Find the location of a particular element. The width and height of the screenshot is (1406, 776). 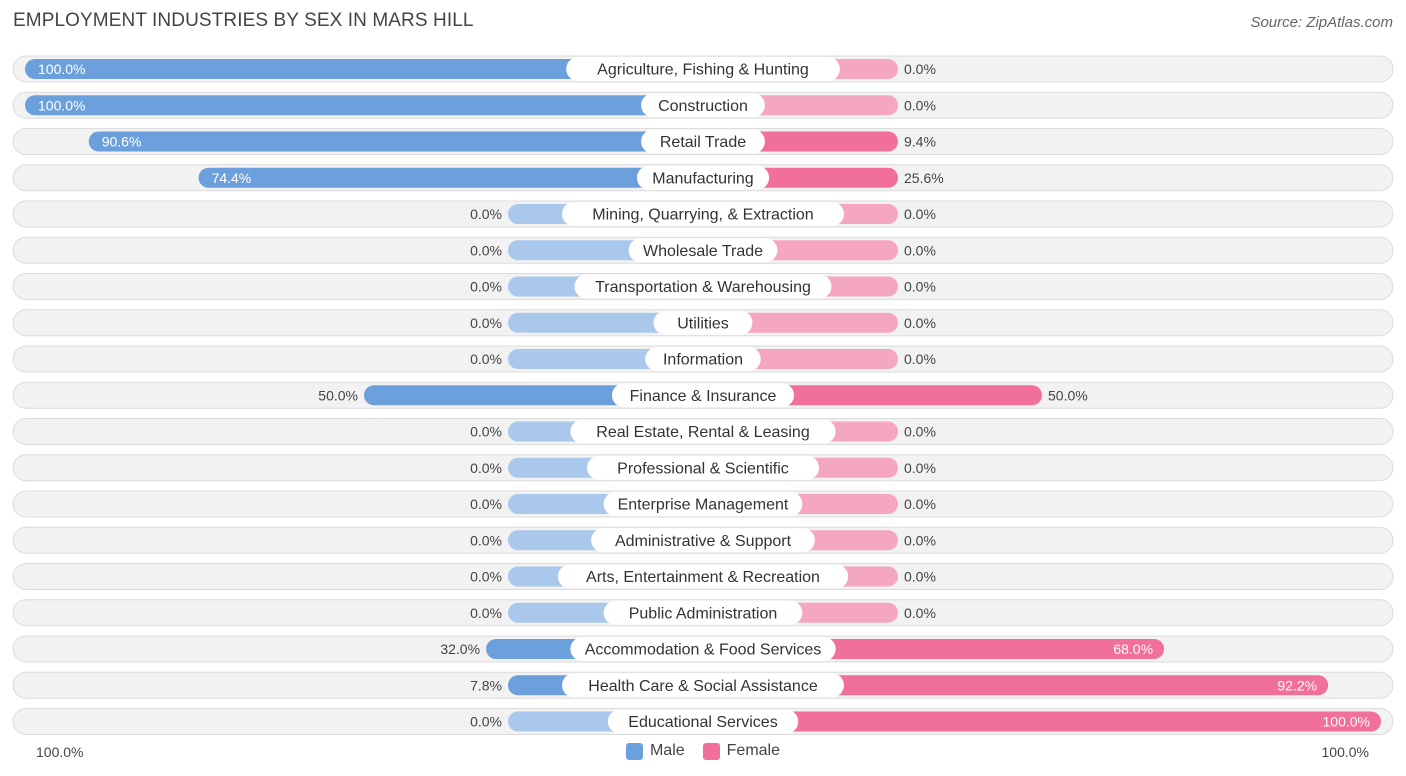

category-label: Real Estate, Rental & Leasing is located at coordinates (702, 432).